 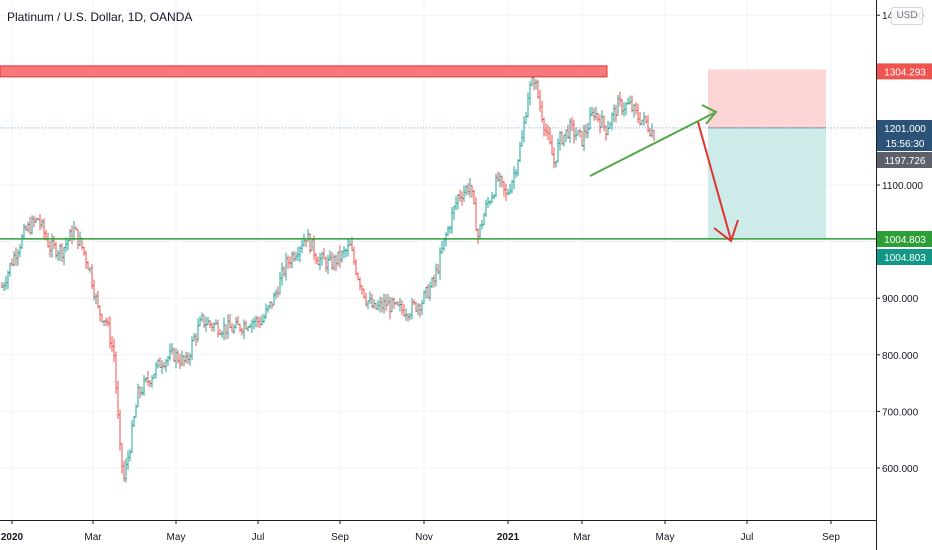 What do you see at coordinates (424, 537) in the screenshot?
I see `x-tick-label: Nov` at bounding box center [424, 537].